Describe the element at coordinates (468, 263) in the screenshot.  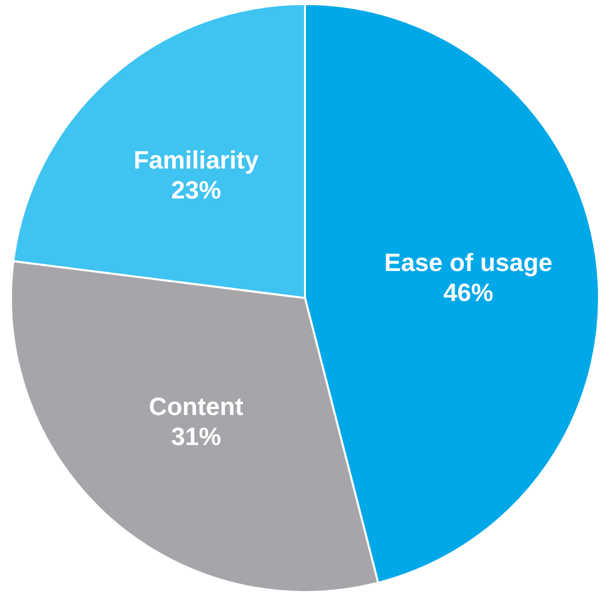
I see `slice-label: Ease of usage` at that location.